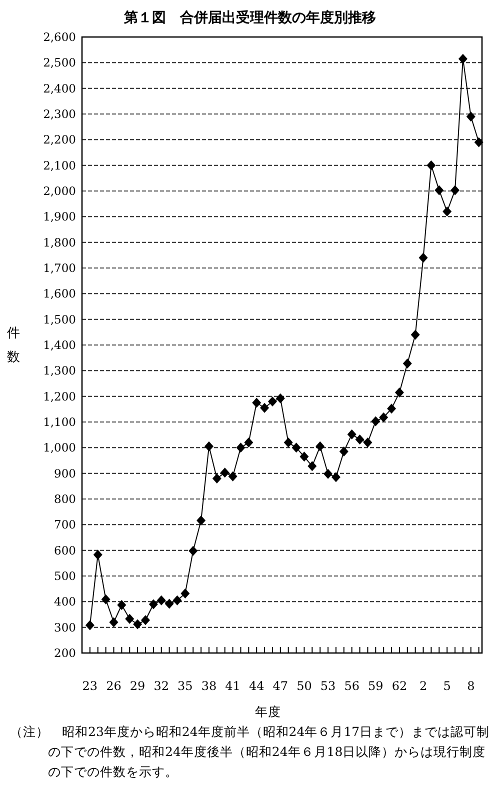 This screenshot has width=500, height=792. What do you see at coordinates (59, 345) in the screenshot?
I see `y-tick-label: 1,400` at bounding box center [59, 345].